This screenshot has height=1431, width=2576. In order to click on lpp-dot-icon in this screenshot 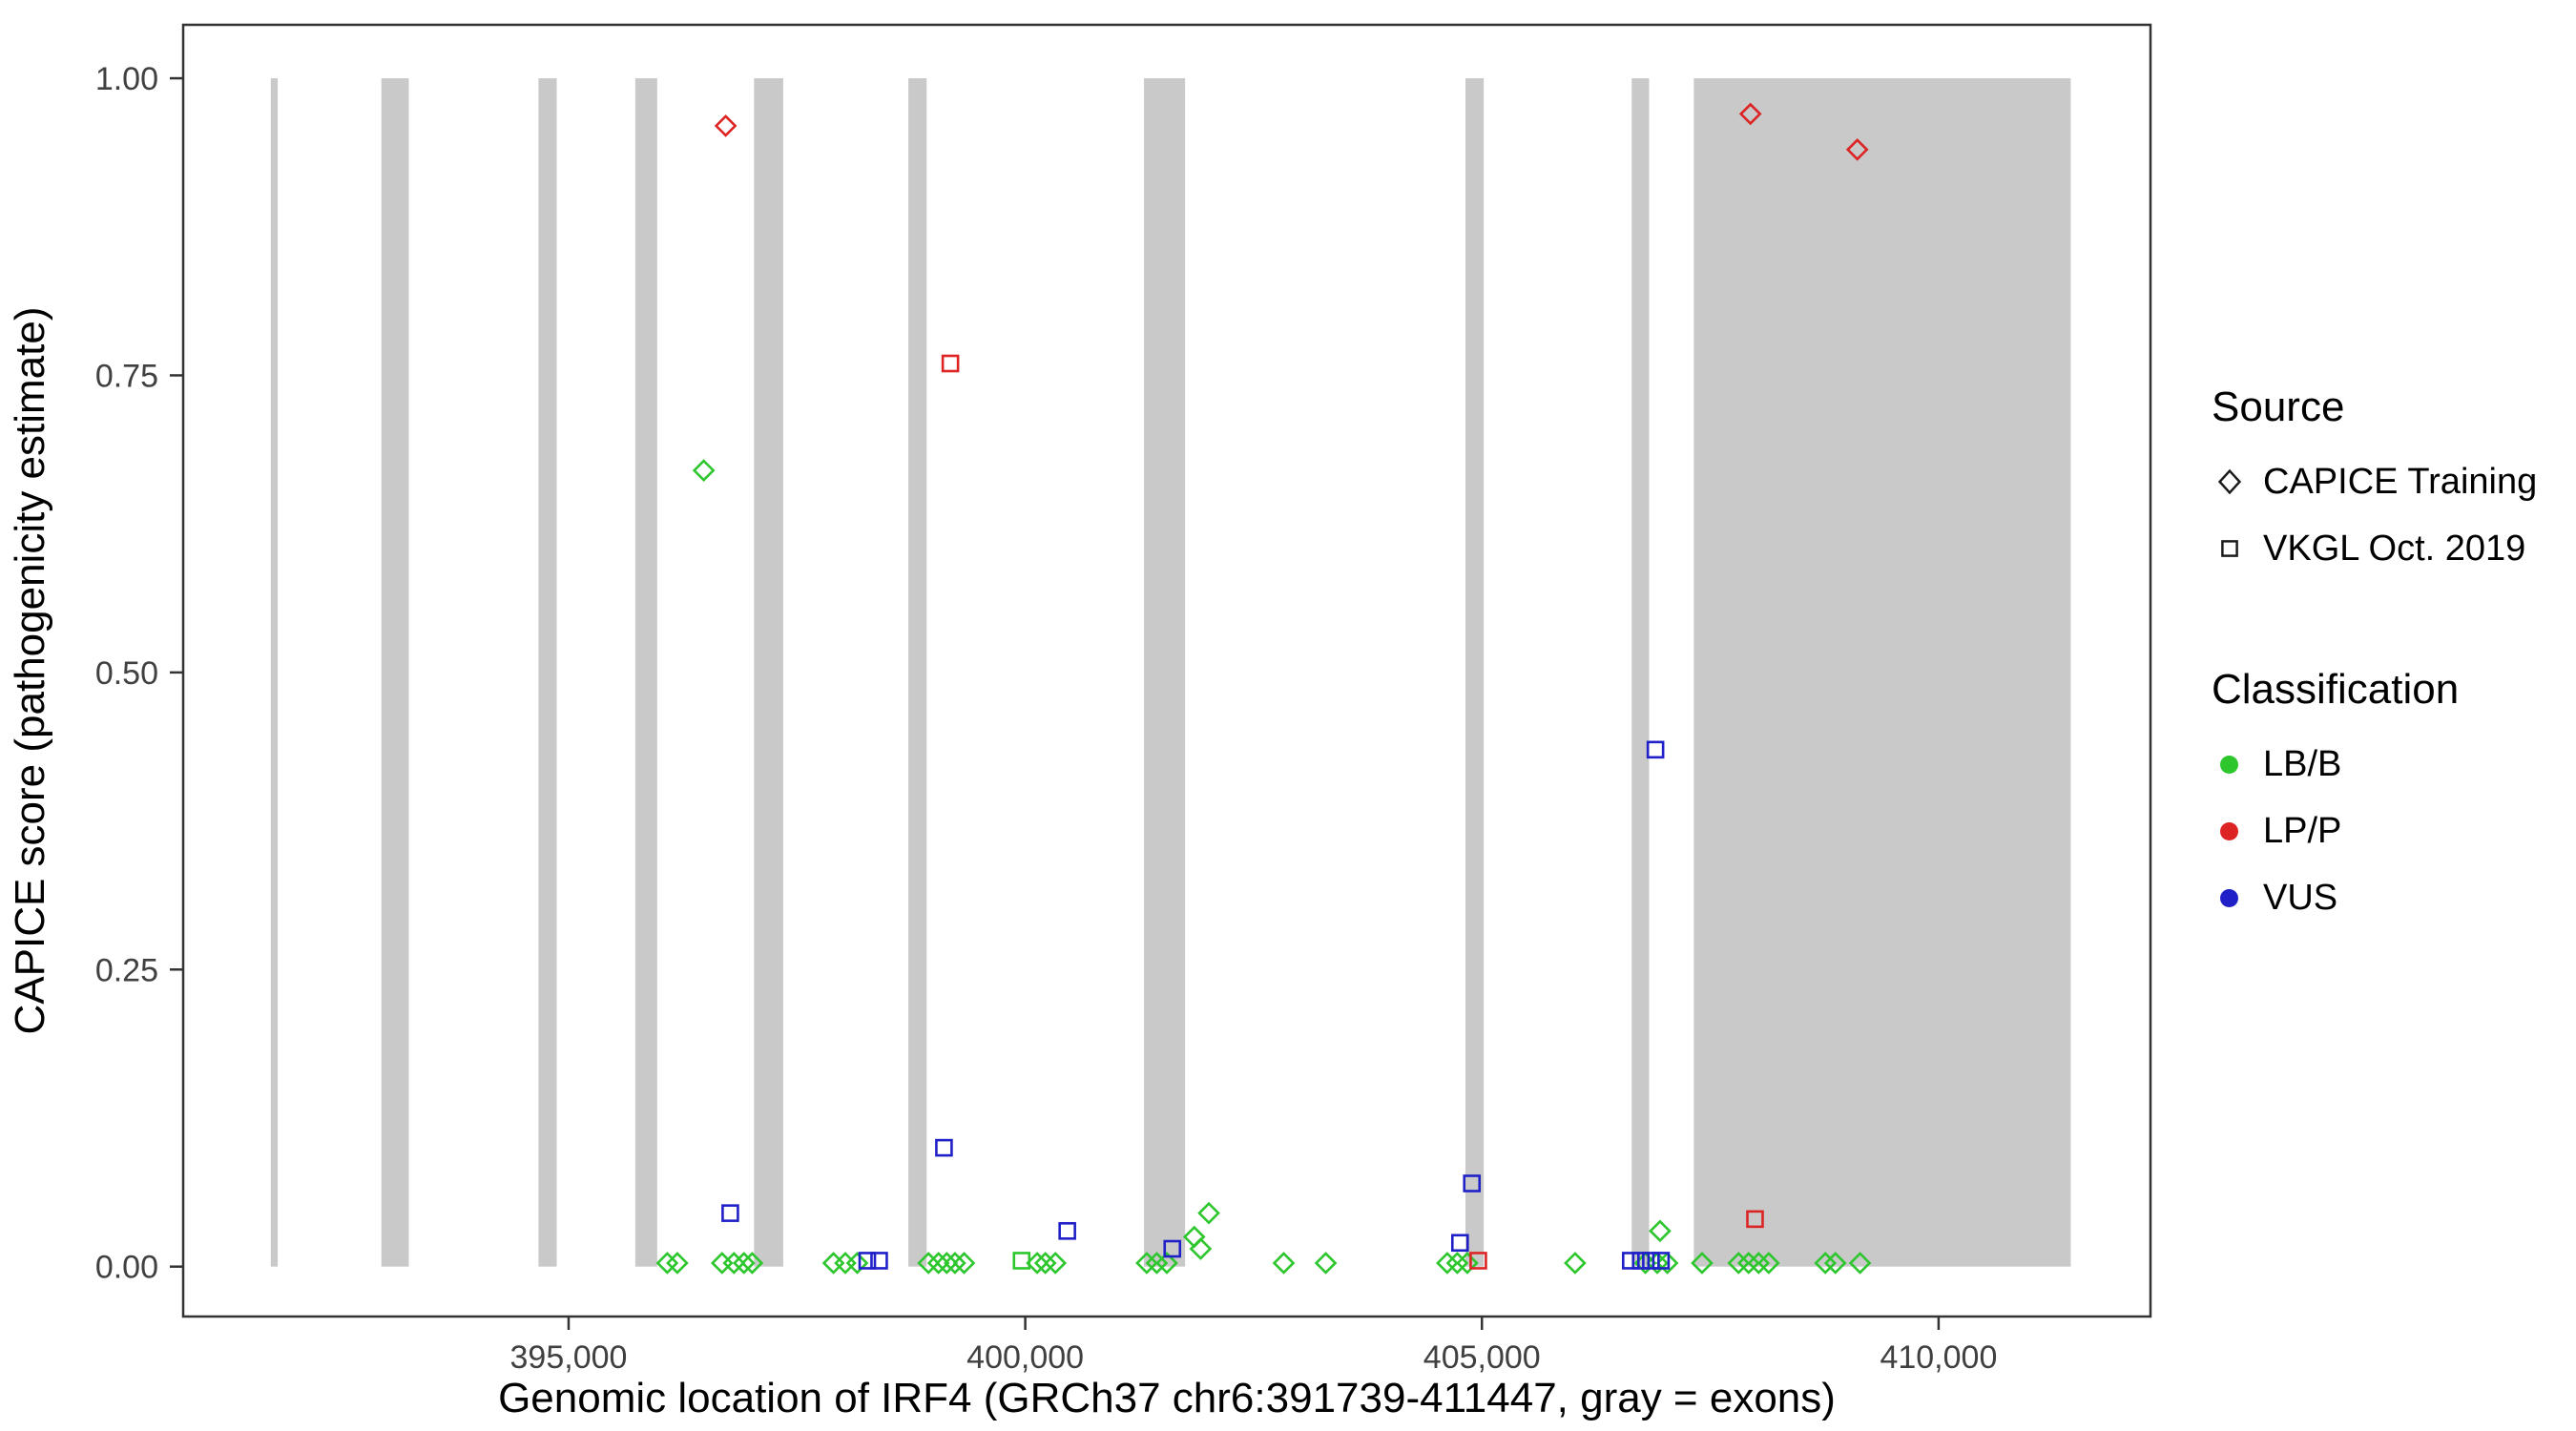, I will do `click(2229, 830)`.